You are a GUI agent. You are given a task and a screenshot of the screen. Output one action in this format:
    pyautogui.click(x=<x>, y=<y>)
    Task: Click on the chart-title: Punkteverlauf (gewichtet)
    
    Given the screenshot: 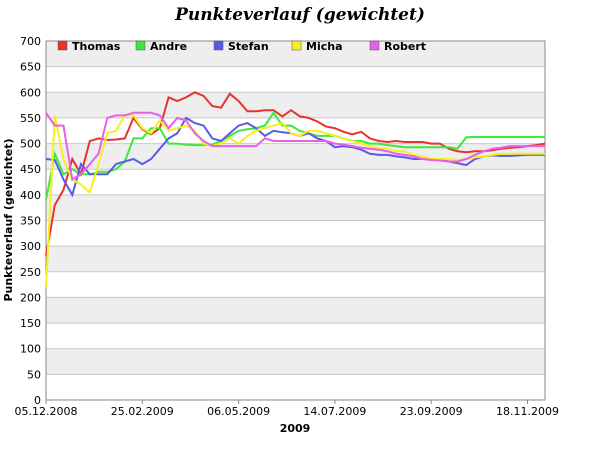 What is the action you would take?
    pyautogui.click(x=299, y=15)
    